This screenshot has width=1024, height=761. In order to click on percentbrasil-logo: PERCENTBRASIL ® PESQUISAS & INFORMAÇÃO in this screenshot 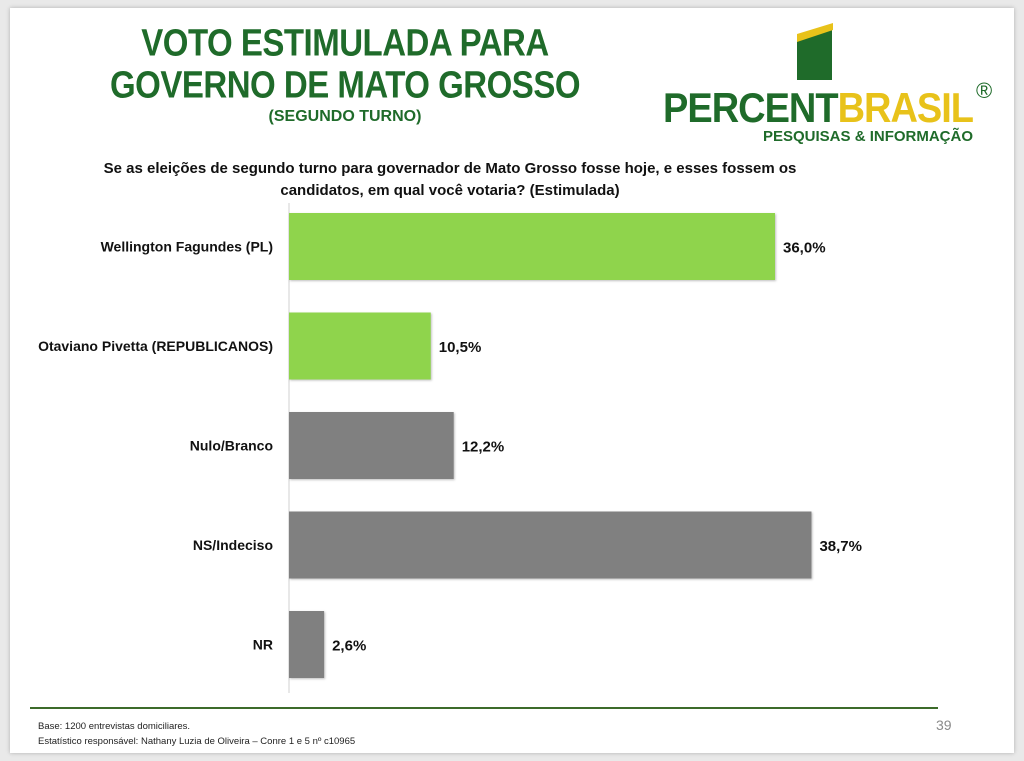, I will do `click(830, 85)`.